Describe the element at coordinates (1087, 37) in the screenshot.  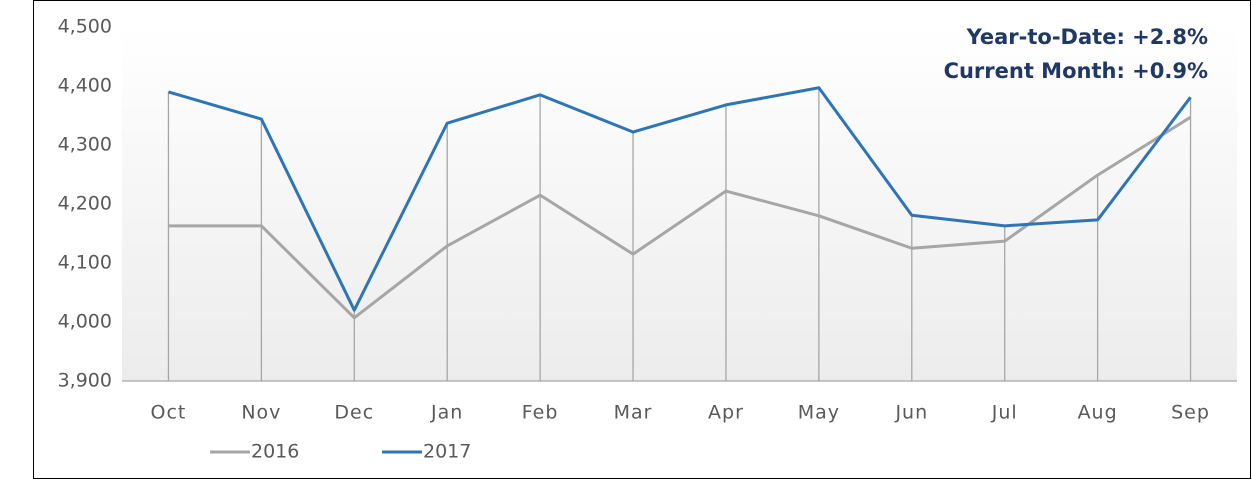
I see `annotation: Year-to-Date: +2.8%` at that location.